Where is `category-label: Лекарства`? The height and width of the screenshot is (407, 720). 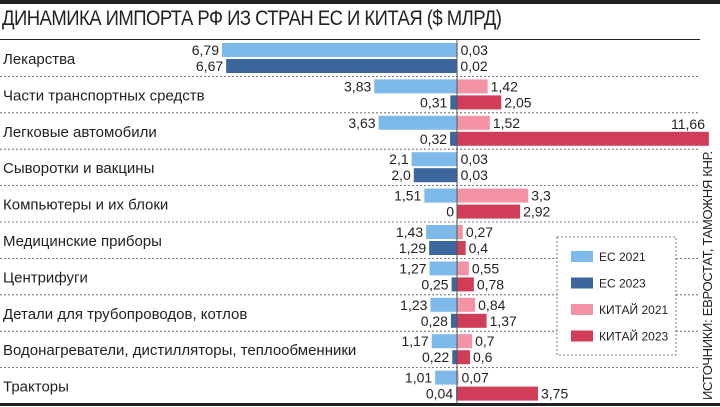 category-label: Лекарства is located at coordinates (39, 59).